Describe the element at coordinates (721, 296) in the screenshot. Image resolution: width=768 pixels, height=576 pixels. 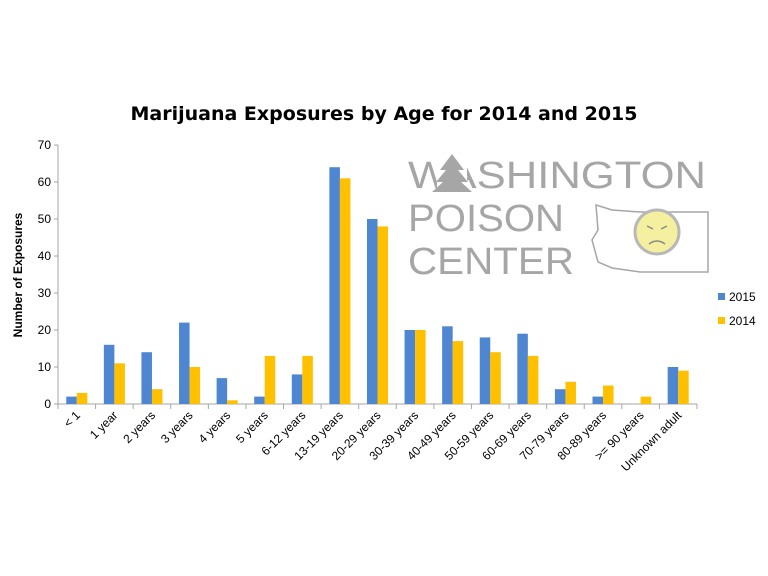
I see `legend-swatch-2015` at that location.